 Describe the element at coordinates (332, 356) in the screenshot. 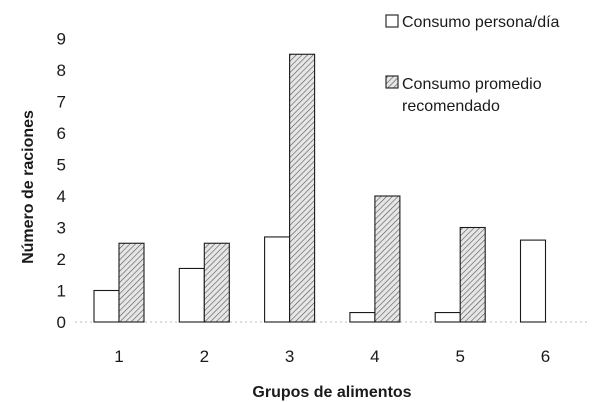

I see `x-axis-ticks: 1 2 3 4 5 6` at that location.